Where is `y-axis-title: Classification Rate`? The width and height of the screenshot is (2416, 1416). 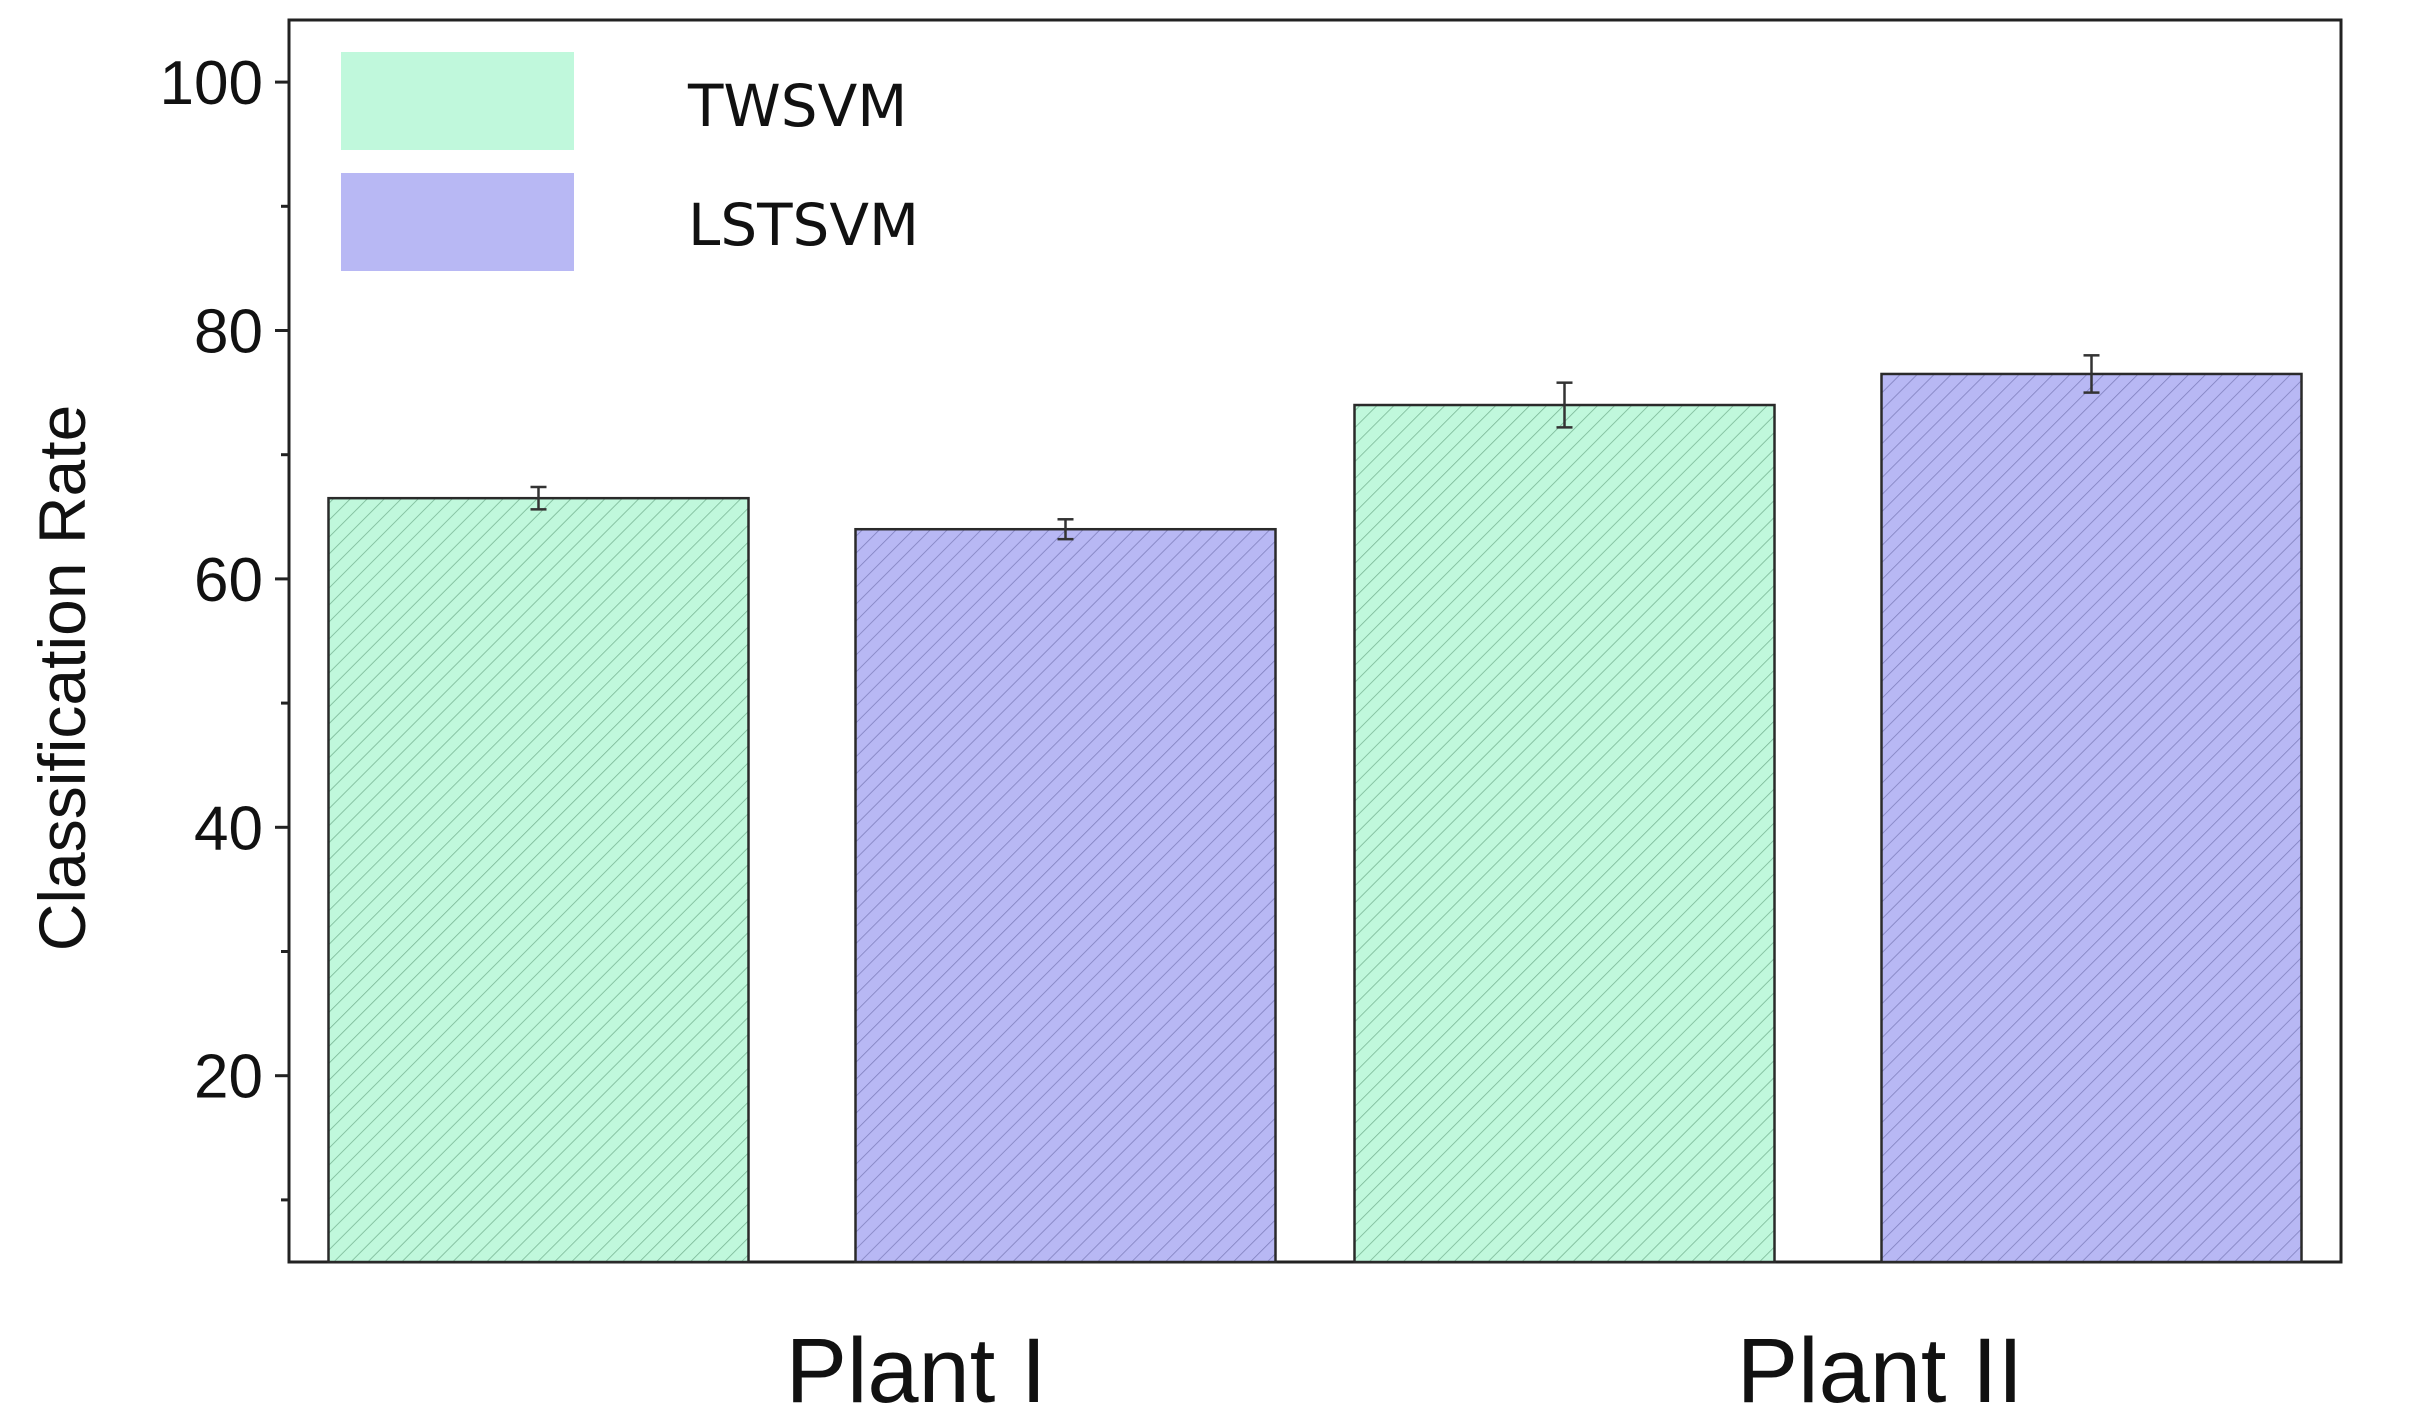 y-axis-title: Classification Rate is located at coordinates (62, 678).